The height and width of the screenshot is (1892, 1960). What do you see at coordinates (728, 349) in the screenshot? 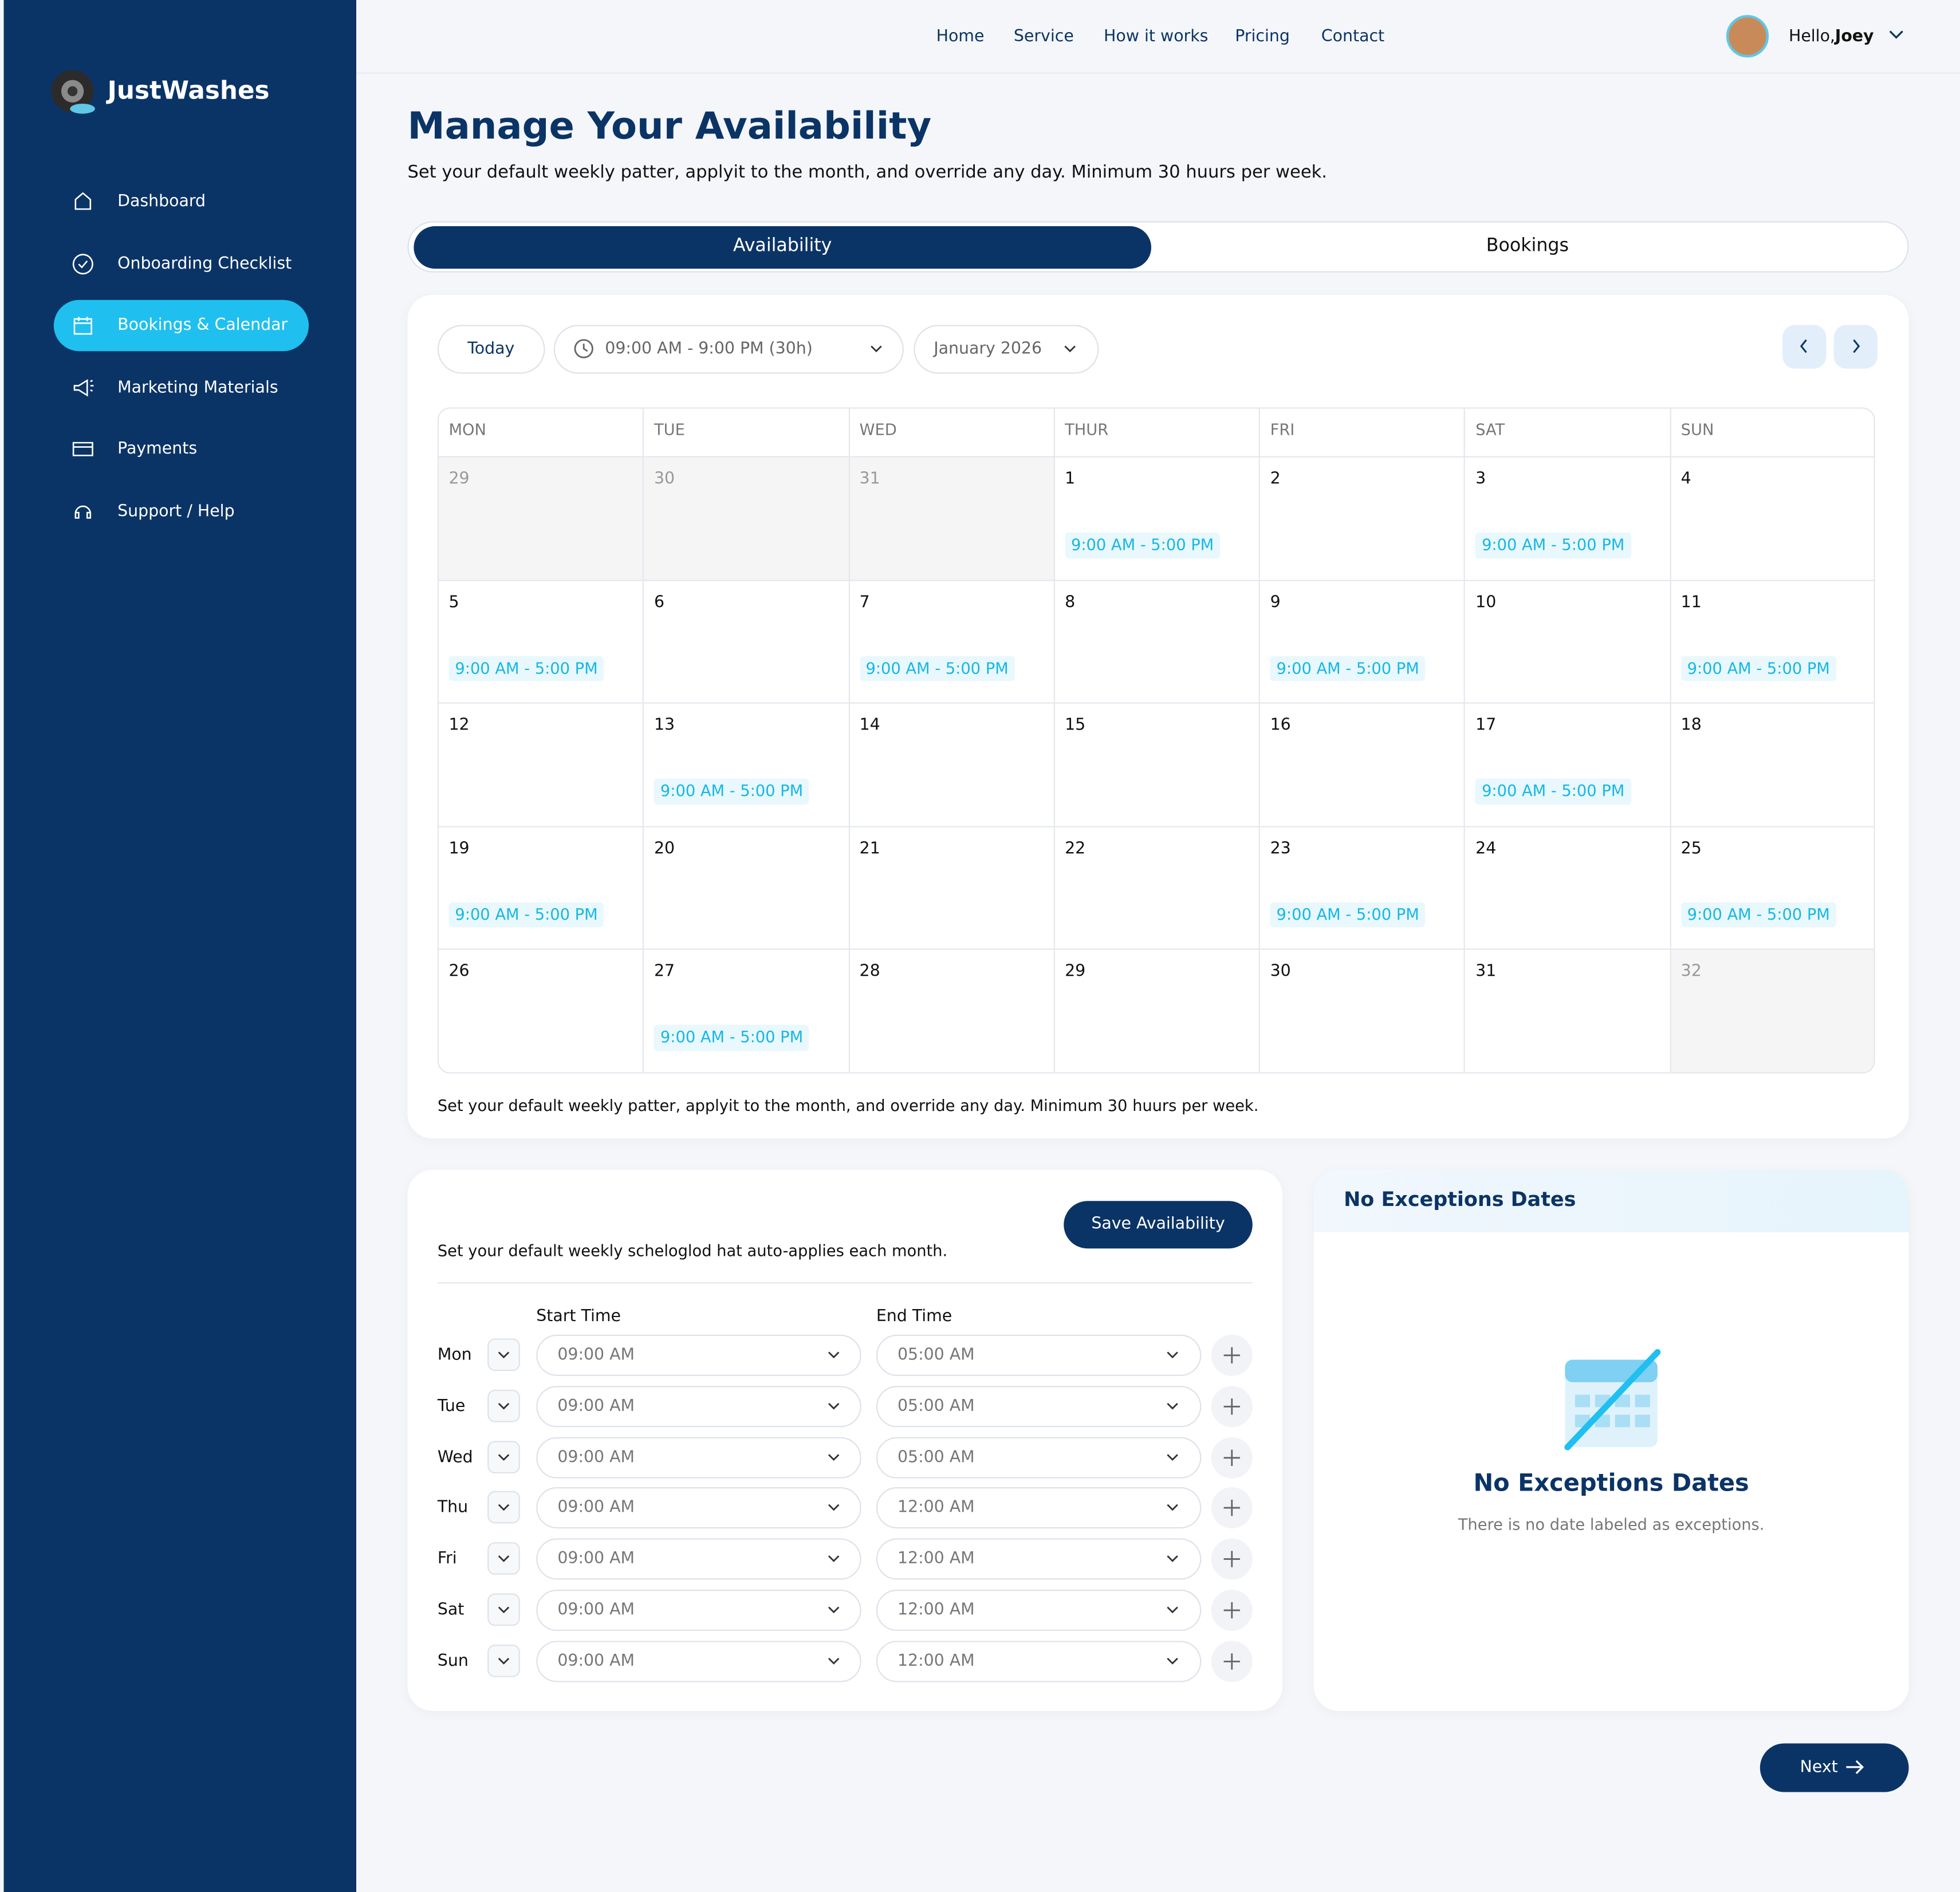
I see `time-select` at bounding box center [728, 349].